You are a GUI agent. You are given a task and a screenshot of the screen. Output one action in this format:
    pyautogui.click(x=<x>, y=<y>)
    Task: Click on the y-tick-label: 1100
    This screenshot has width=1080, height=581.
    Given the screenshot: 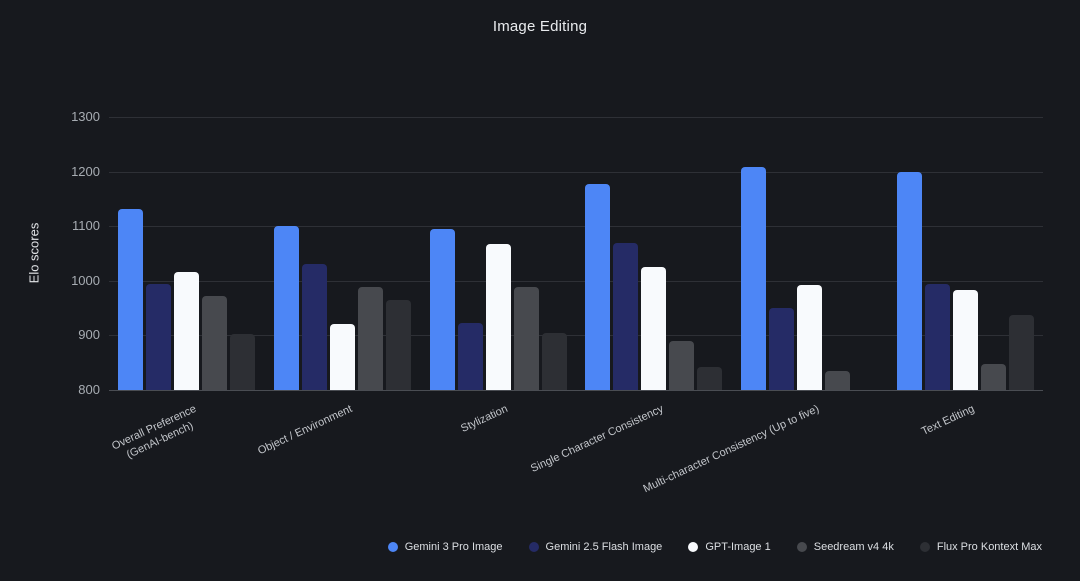 What is the action you would take?
    pyautogui.click(x=86, y=226)
    